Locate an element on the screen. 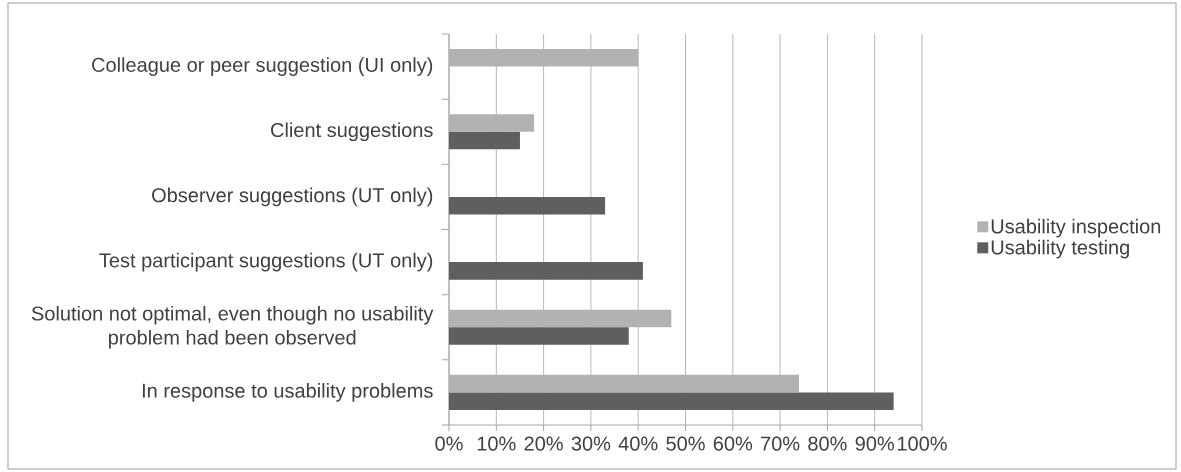 The image size is (1181, 472). x-tick-label: 90% is located at coordinates (874, 443).